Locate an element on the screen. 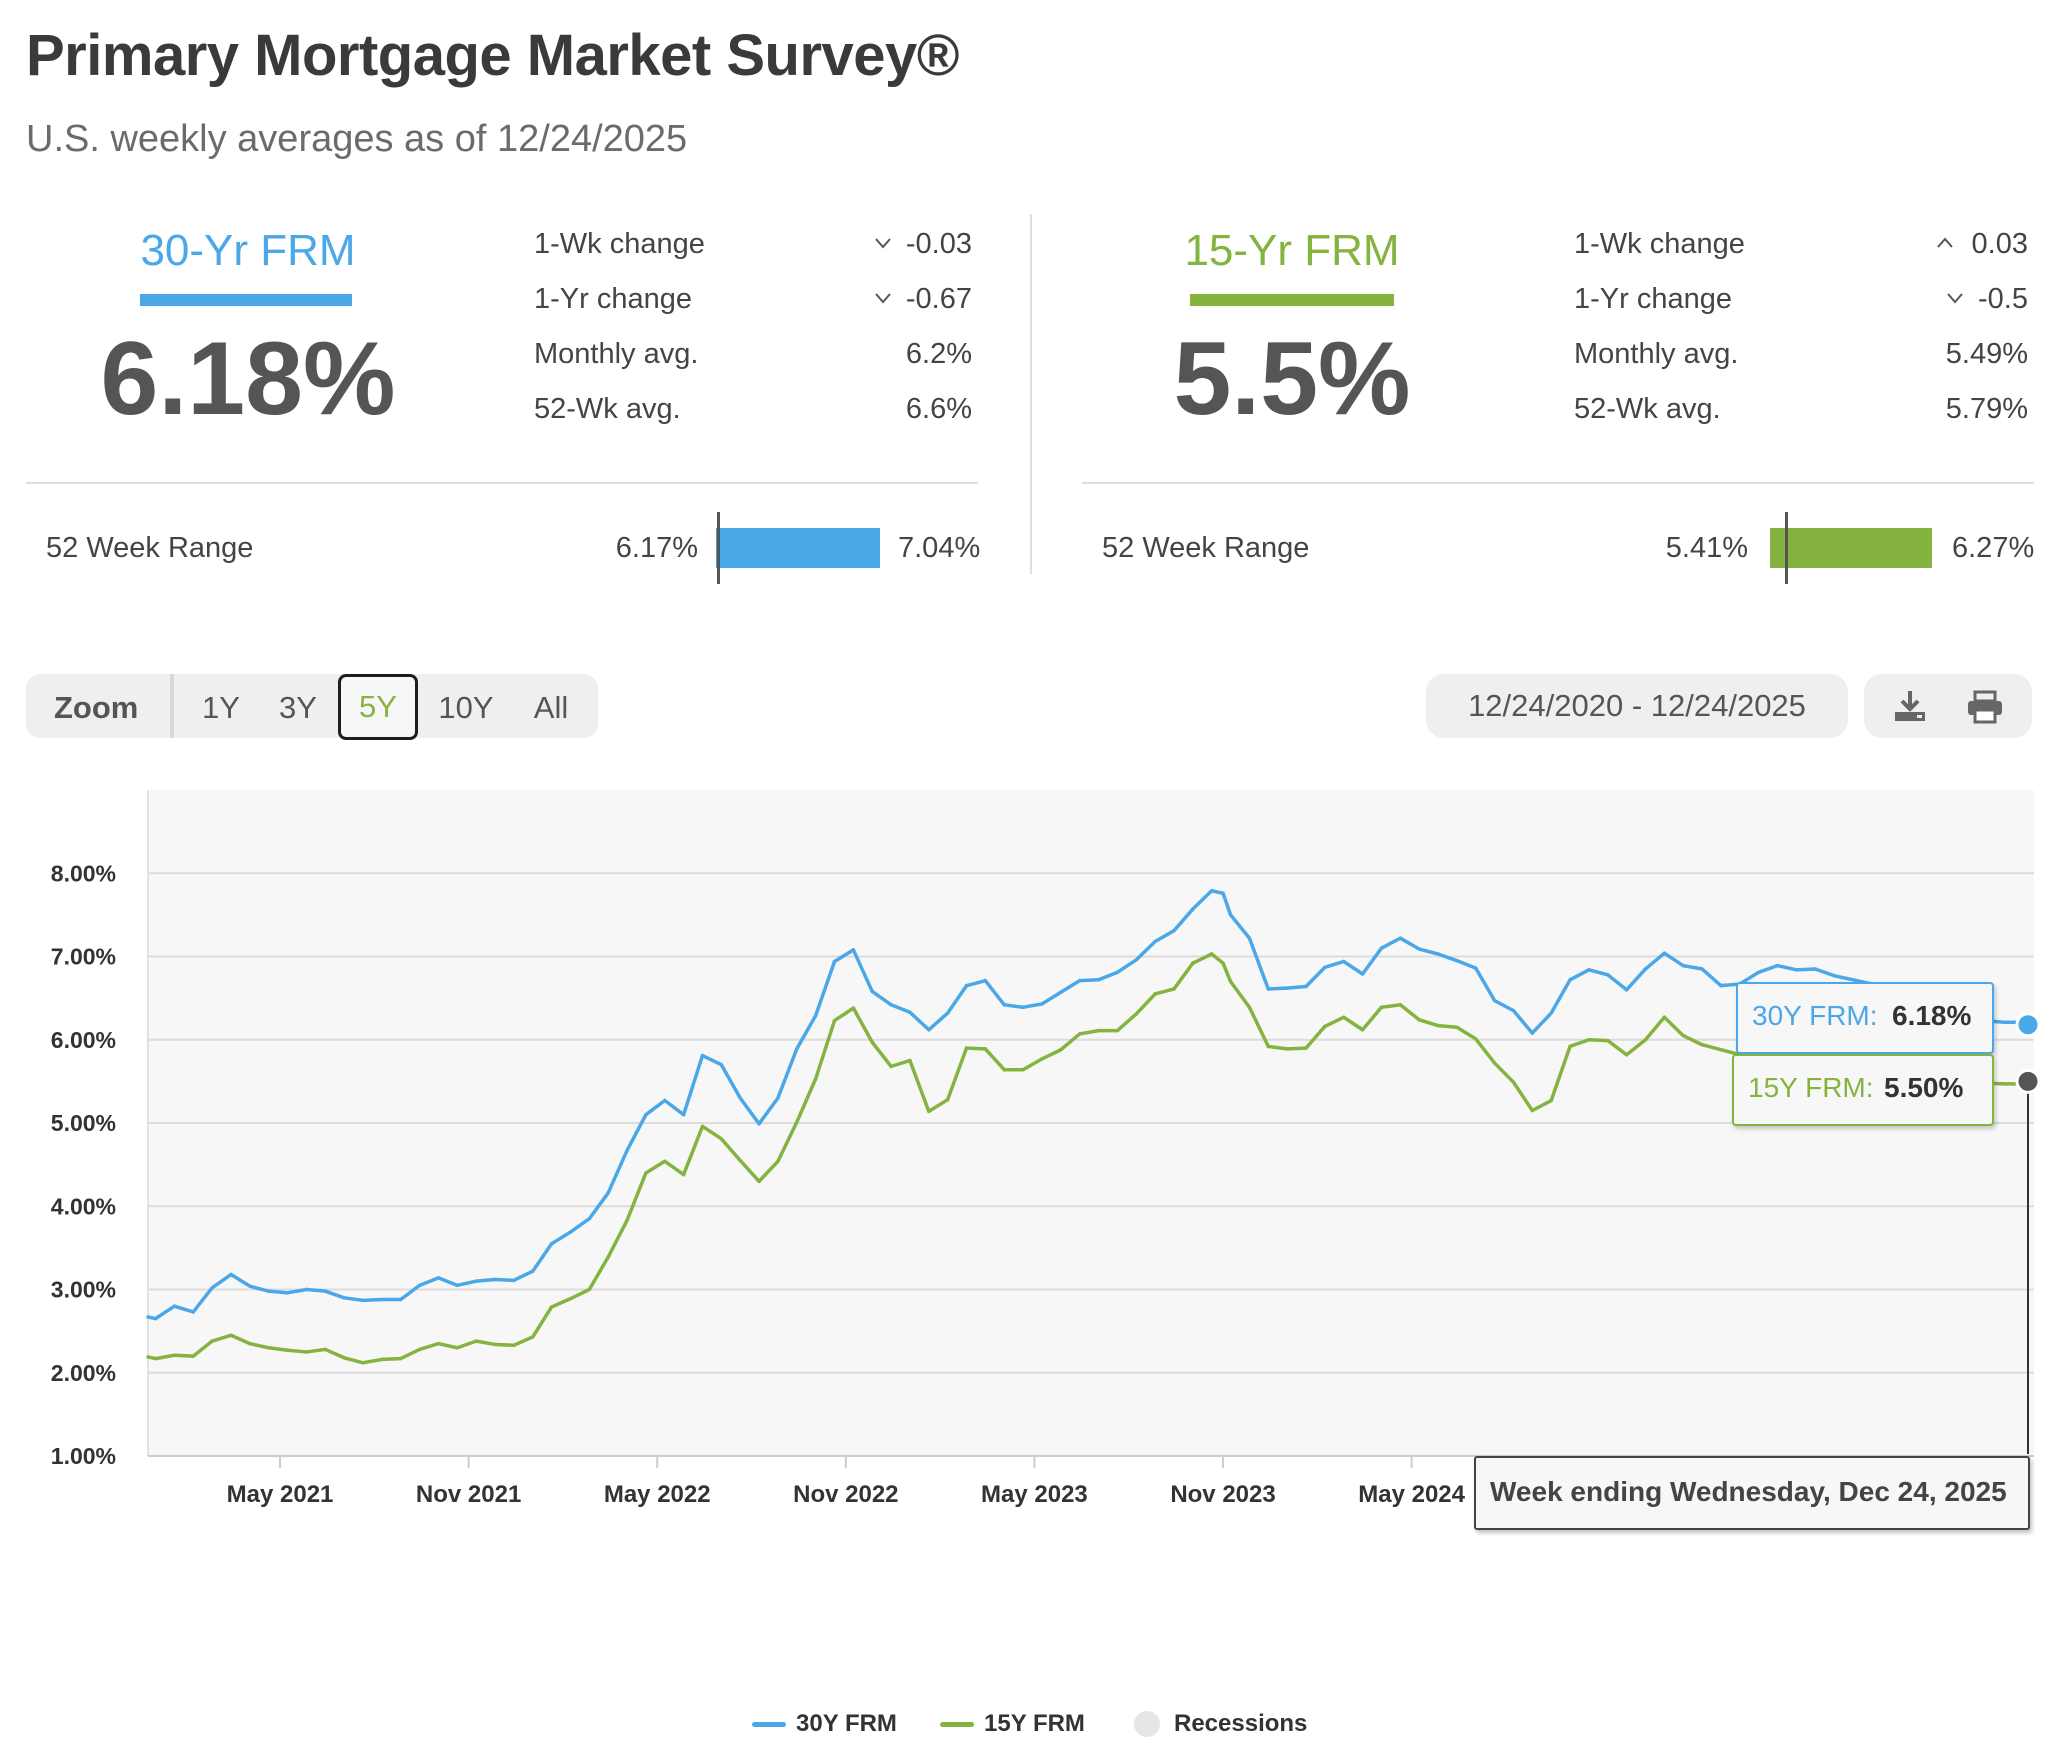  frm15-range-bar is located at coordinates (1851, 548).